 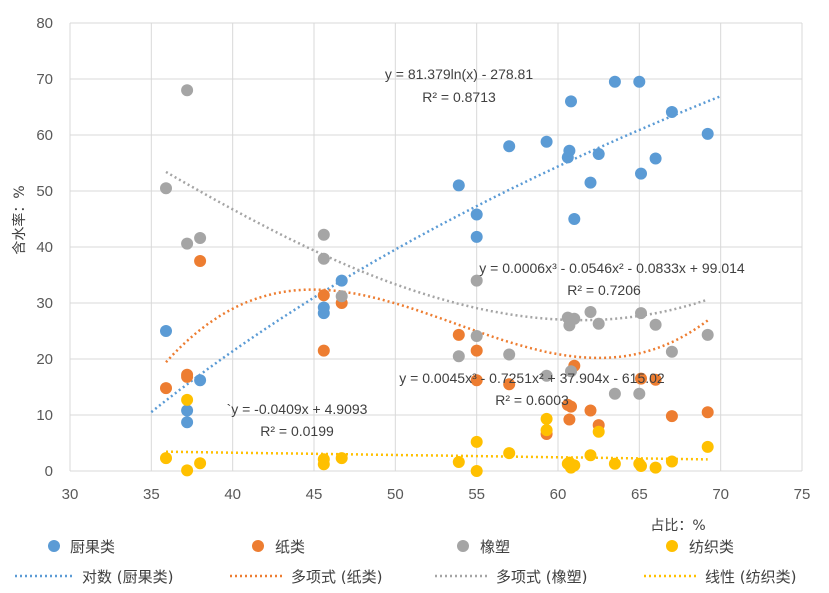 I want to click on annotation-log-r2: R² = 0.8713, so click(x=459, y=97).